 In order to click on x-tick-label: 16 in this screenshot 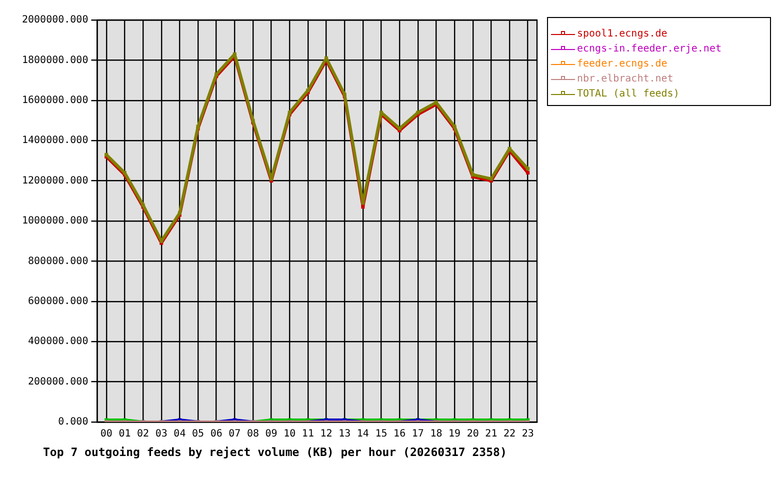, I will do `click(400, 434)`.